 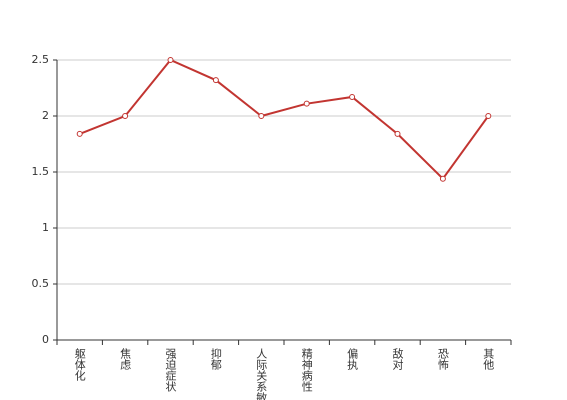 What do you see at coordinates (352, 359) in the screenshot?
I see `x-tick-label: 偏执` at bounding box center [352, 359].